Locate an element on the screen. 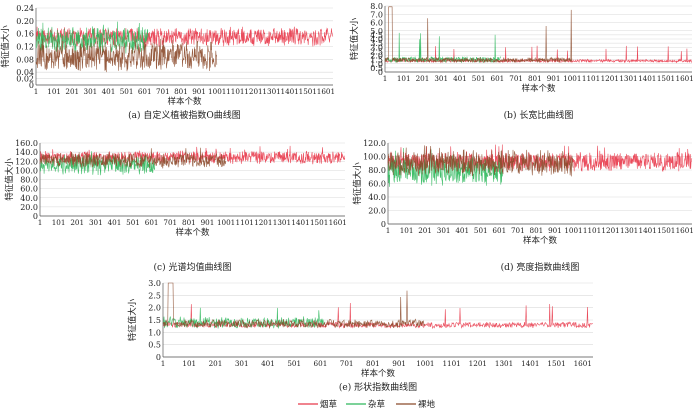 This screenshot has width=700, height=413. y-tick-label: 2.5 is located at coordinates (154, 295).